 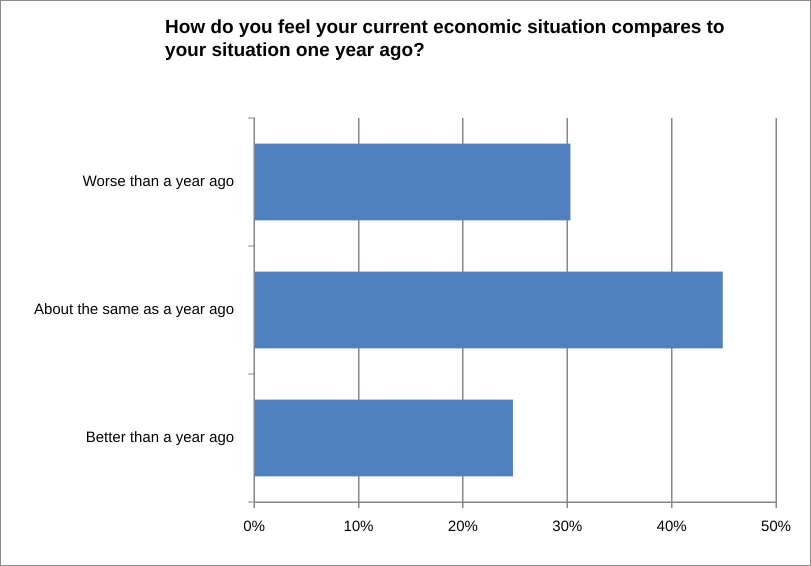 What do you see at coordinates (134, 309) in the screenshot?
I see `y-tick-label: About the same as a year ago` at bounding box center [134, 309].